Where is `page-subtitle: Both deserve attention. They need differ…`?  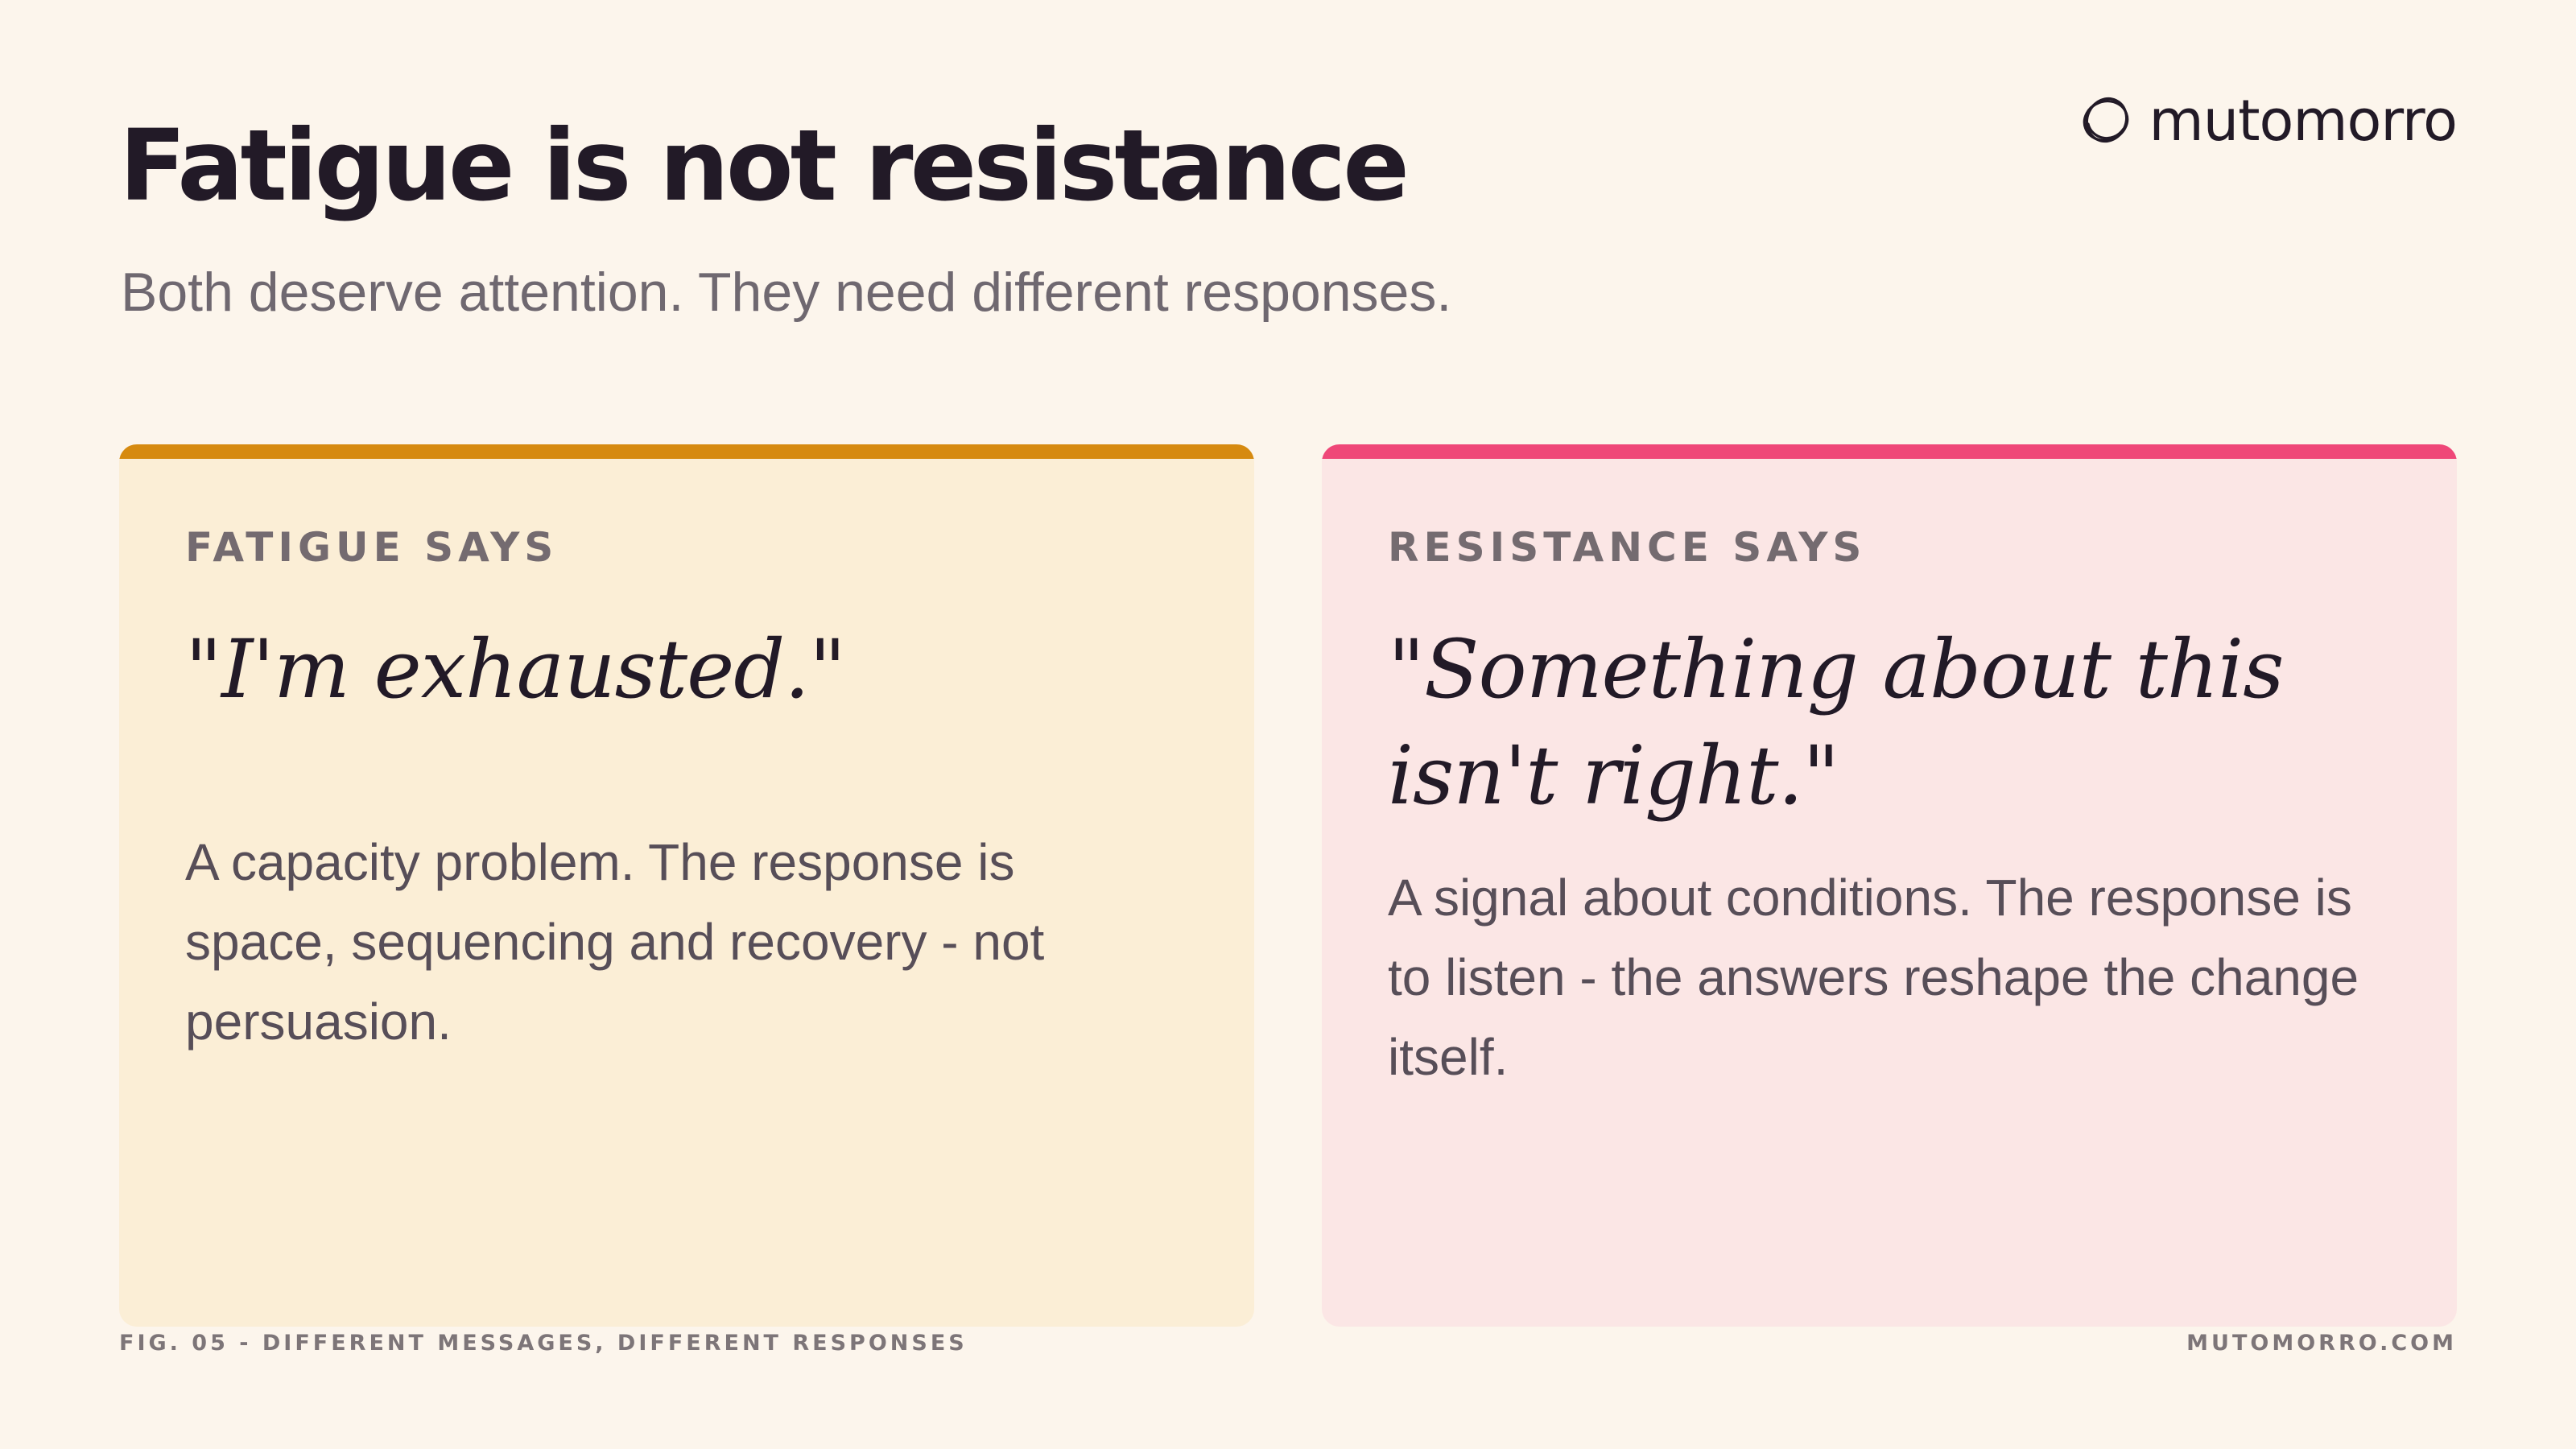 page-subtitle: Both deserve attention. They need differ… is located at coordinates (786, 292).